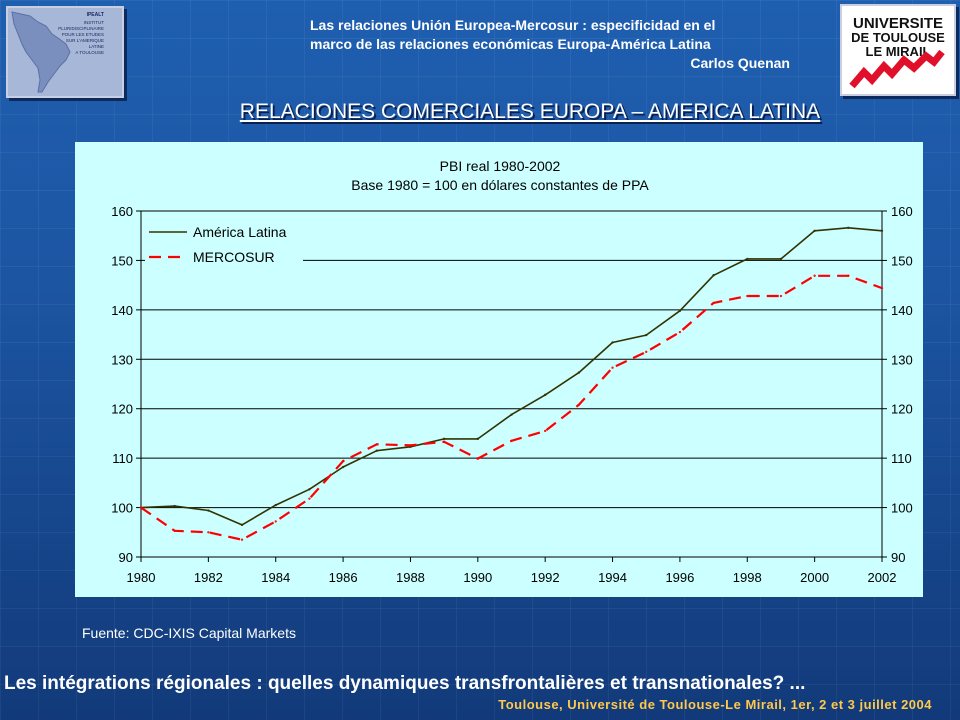 This screenshot has height=720, width=960. Describe the element at coordinates (122, 508) in the screenshot. I see `y-tick-label-left-100: 100` at that location.